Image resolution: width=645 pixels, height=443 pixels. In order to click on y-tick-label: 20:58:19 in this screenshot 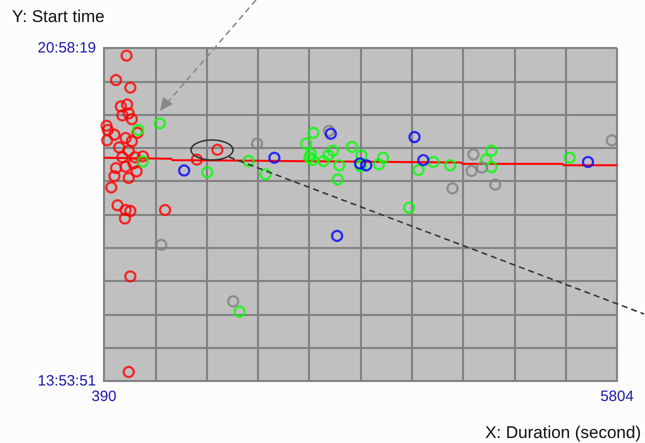, I will do `click(67, 48)`.